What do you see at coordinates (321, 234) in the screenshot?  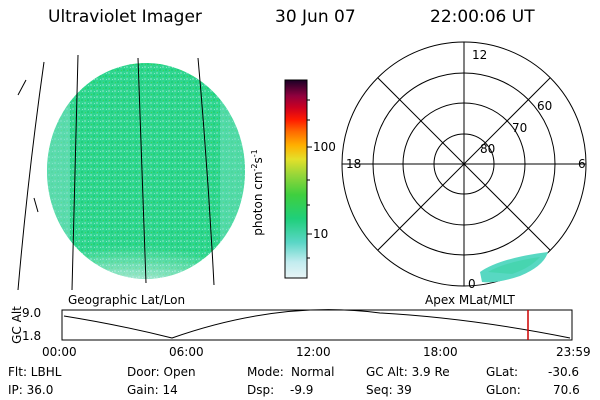 I see `colorbar-tick-10: 10` at bounding box center [321, 234].